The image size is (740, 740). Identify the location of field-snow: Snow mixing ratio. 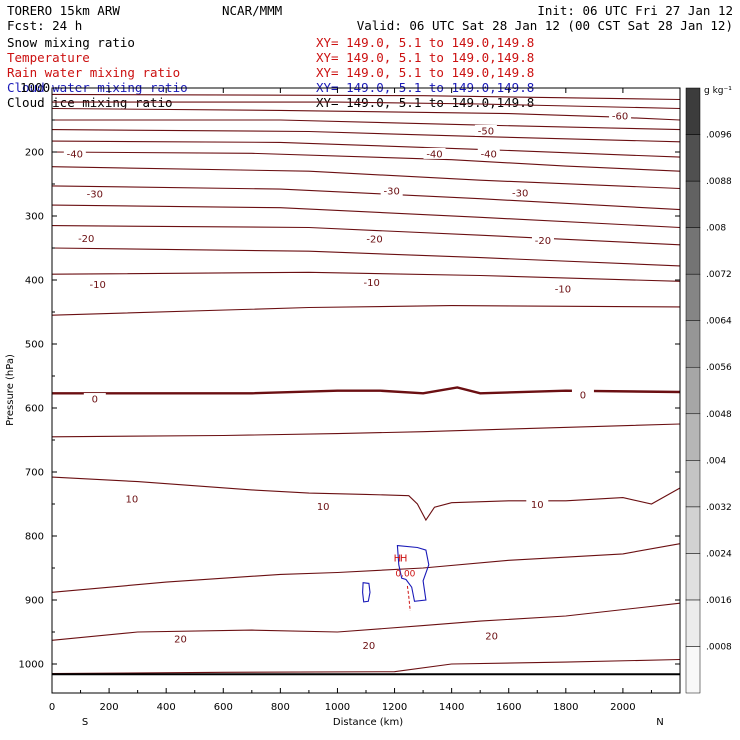
(71, 42).